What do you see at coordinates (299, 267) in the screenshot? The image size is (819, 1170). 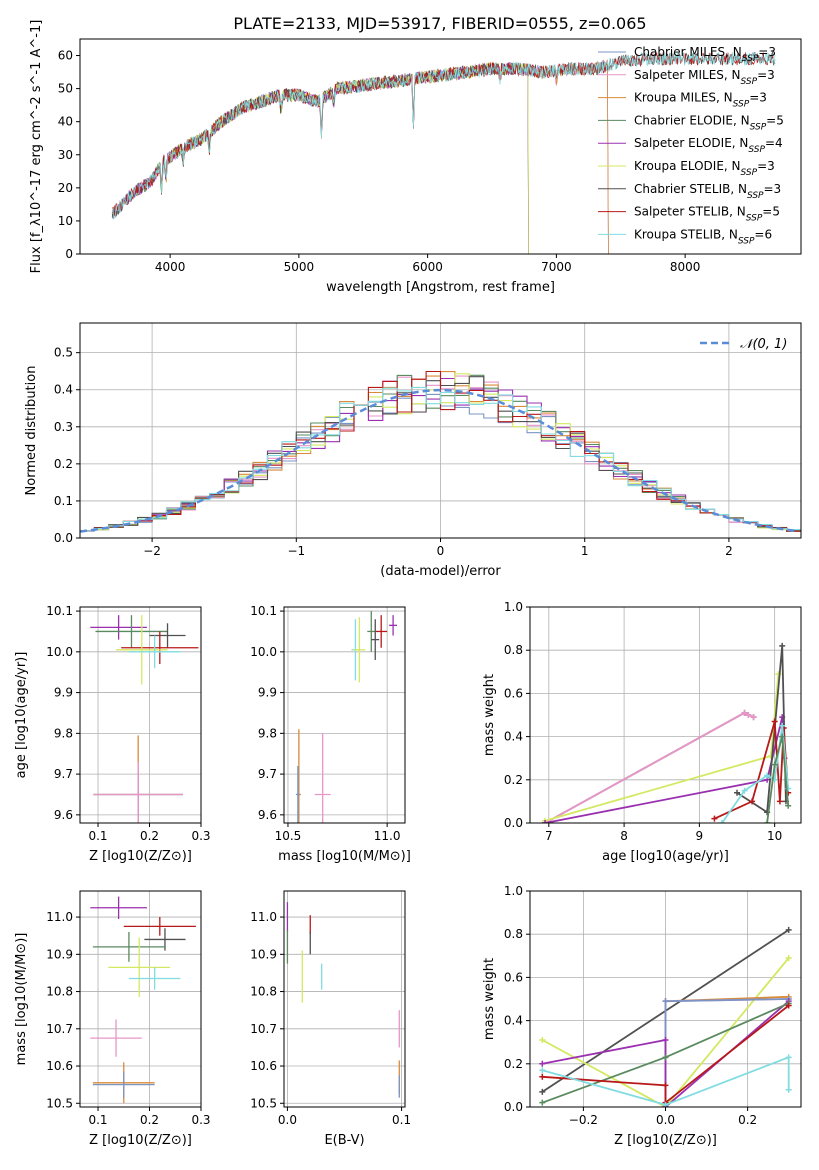 I see `x-tick-label: 5000` at bounding box center [299, 267].